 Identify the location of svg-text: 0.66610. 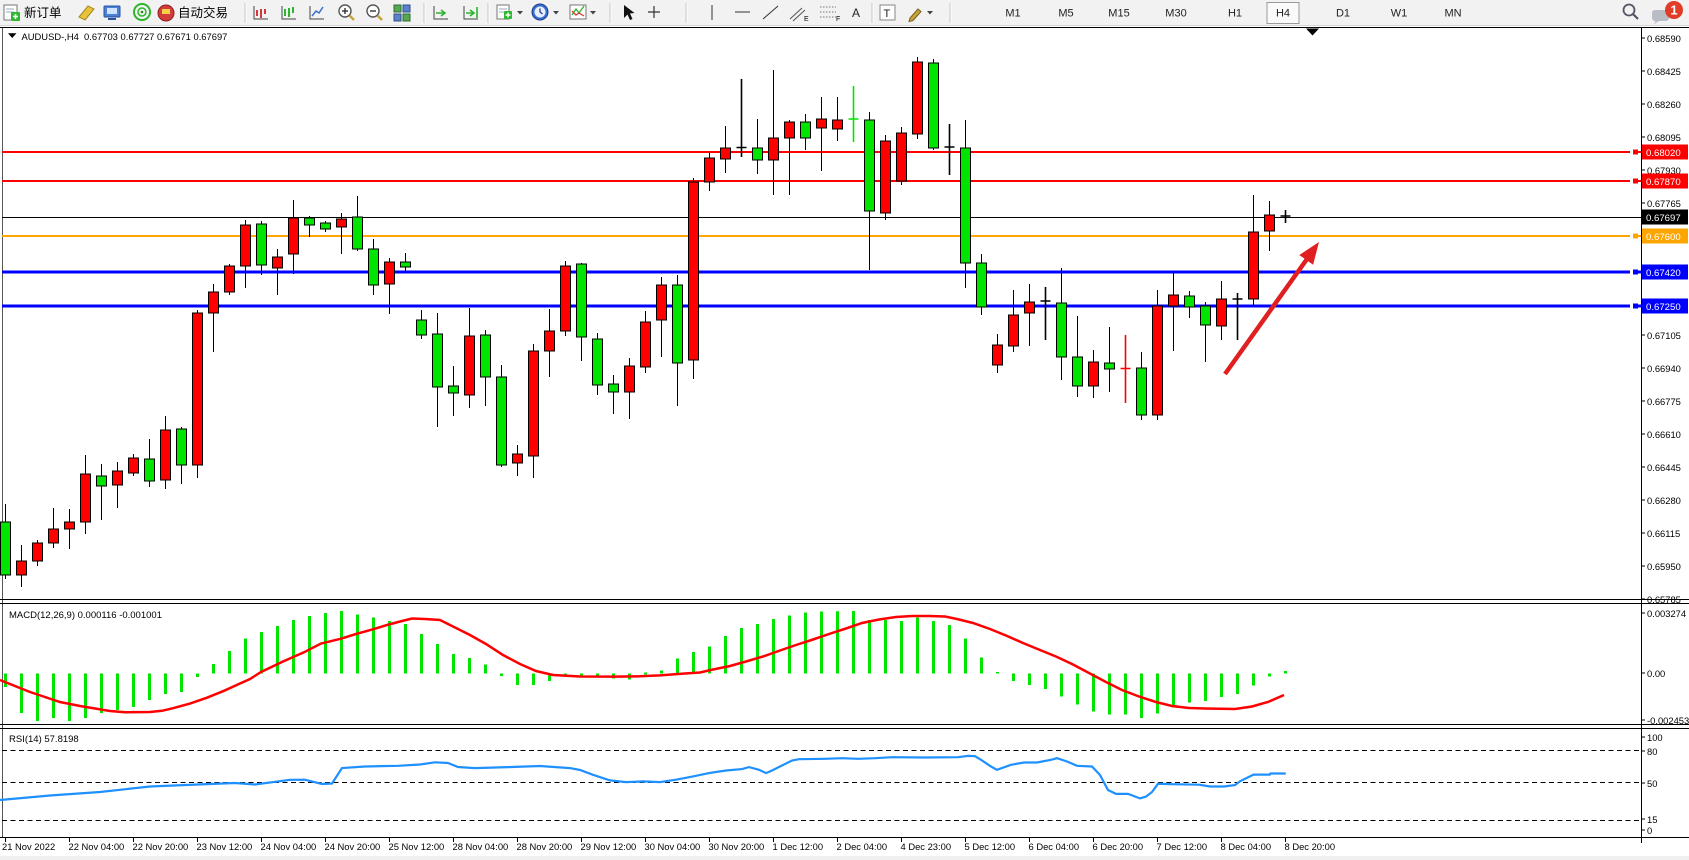
(1664, 434).